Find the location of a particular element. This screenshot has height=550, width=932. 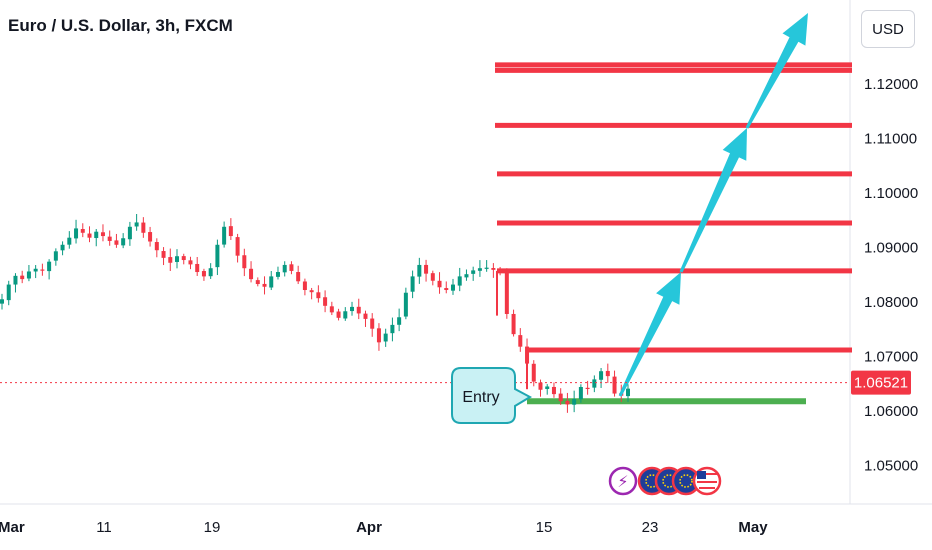

event-icons: ⚡ is located at coordinates (665, 481).